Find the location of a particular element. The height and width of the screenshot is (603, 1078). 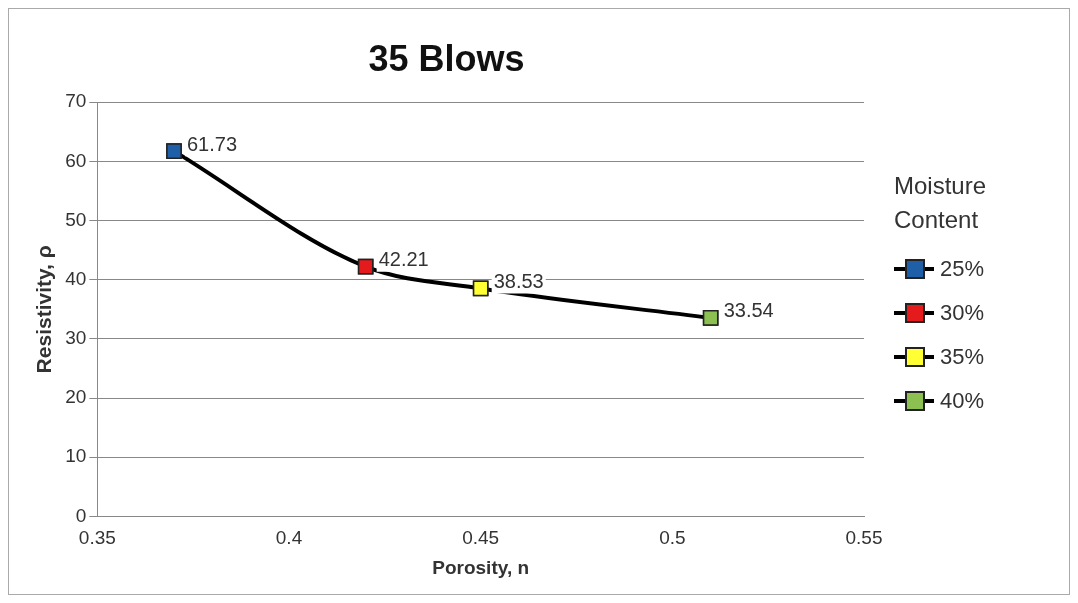

x-tick-label: 0.35 is located at coordinates (97, 538).